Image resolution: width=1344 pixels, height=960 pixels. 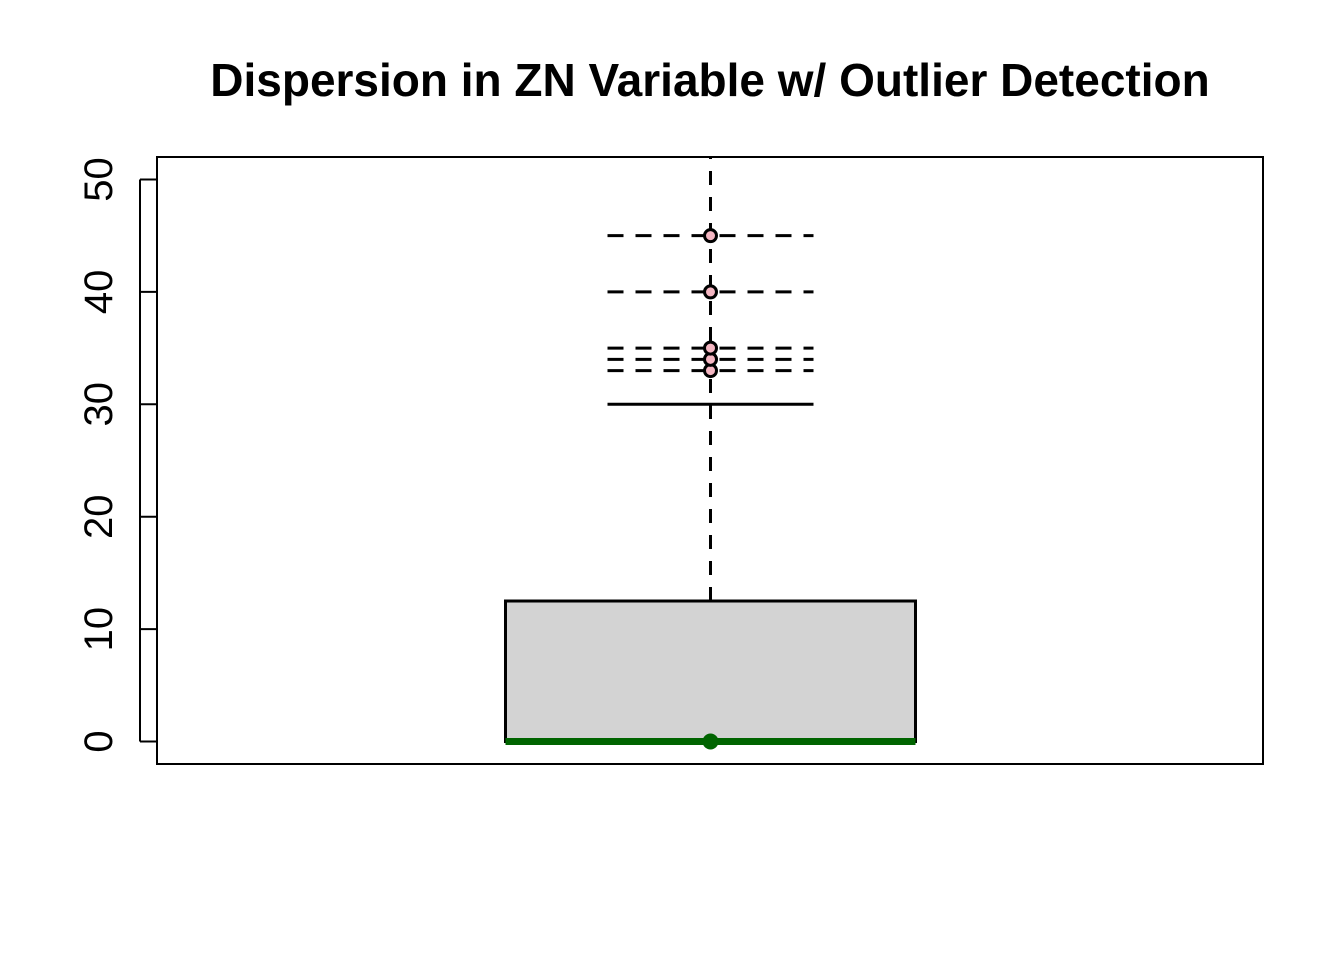 What do you see at coordinates (99, 516) in the screenshot?
I see `y-tick-label: 20` at bounding box center [99, 516].